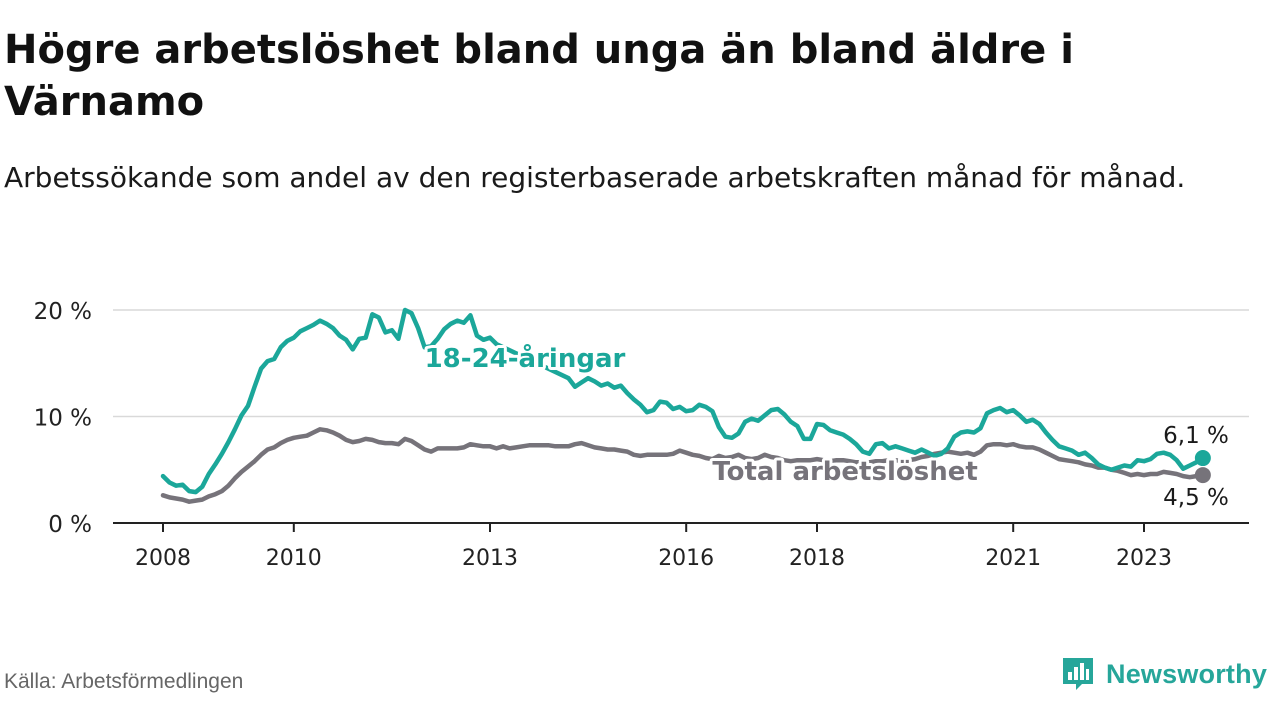  I want to click on series-label-total: Total arbetslöshet, so click(844, 472).